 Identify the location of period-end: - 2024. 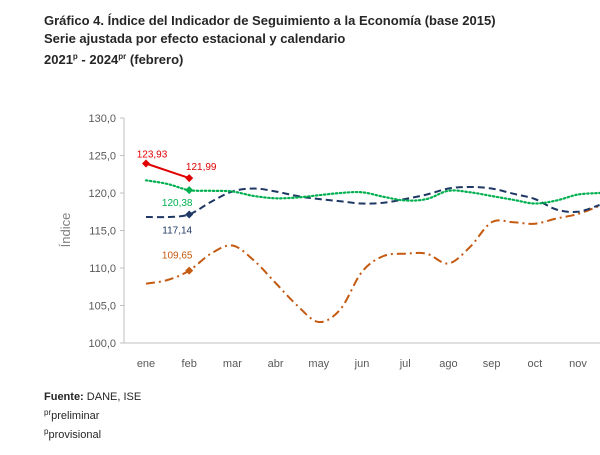
(98, 59).